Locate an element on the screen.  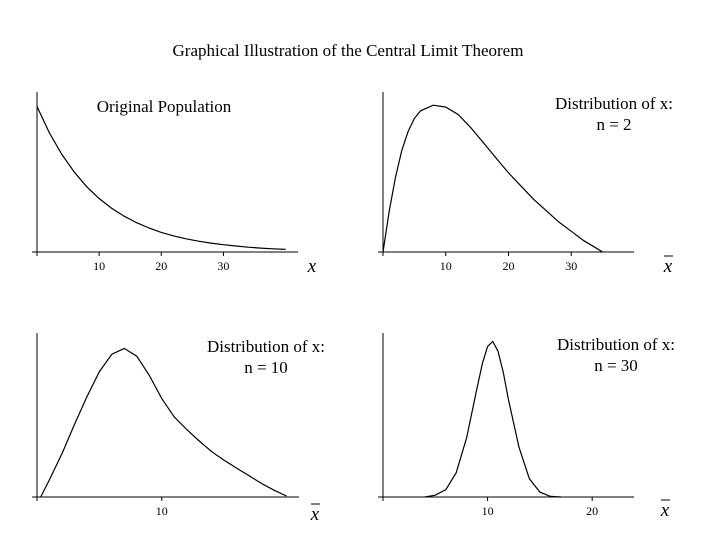
panel-title-line: n = 10 is located at coordinates (266, 367).